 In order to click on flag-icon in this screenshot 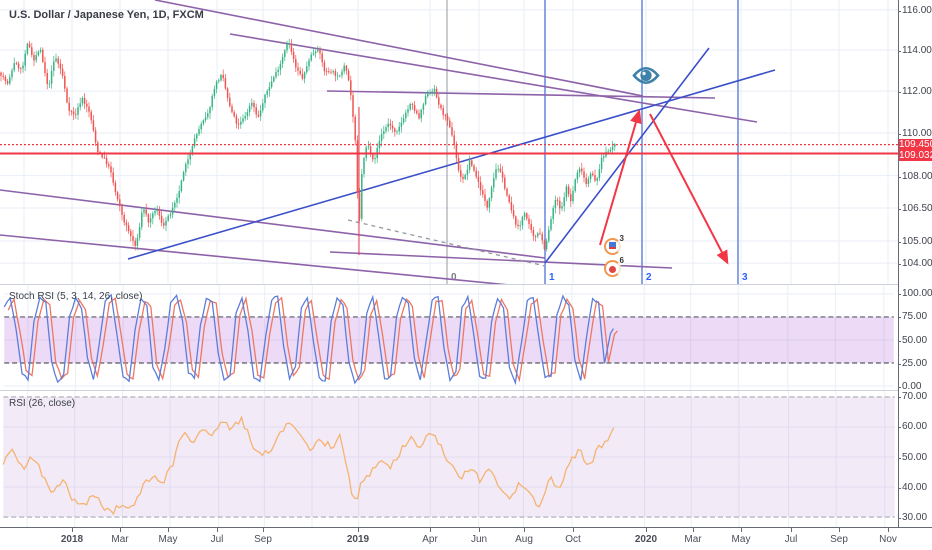, I will do `click(612, 245)`.